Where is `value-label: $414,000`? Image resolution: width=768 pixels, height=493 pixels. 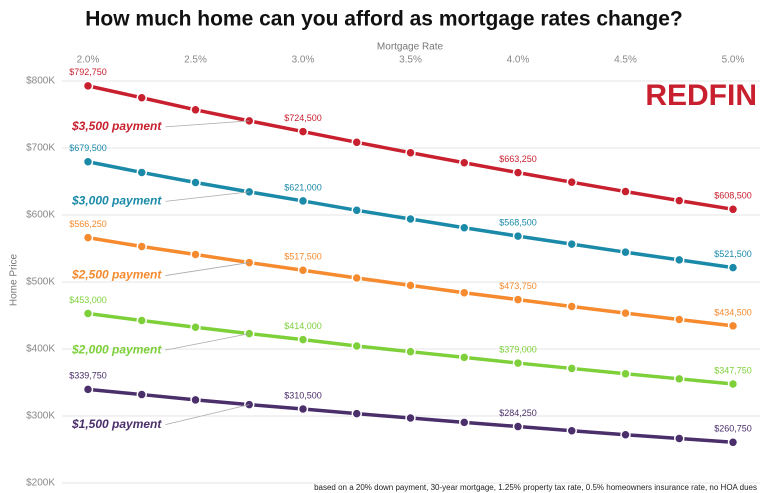
value-label: $414,000 is located at coordinates (303, 326).